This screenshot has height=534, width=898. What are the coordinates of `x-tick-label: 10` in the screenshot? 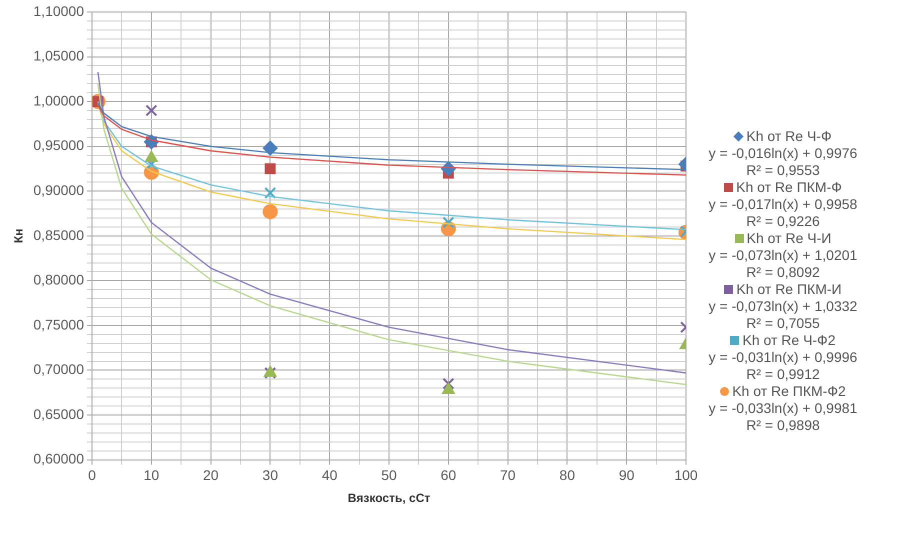 It's located at (152, 475).